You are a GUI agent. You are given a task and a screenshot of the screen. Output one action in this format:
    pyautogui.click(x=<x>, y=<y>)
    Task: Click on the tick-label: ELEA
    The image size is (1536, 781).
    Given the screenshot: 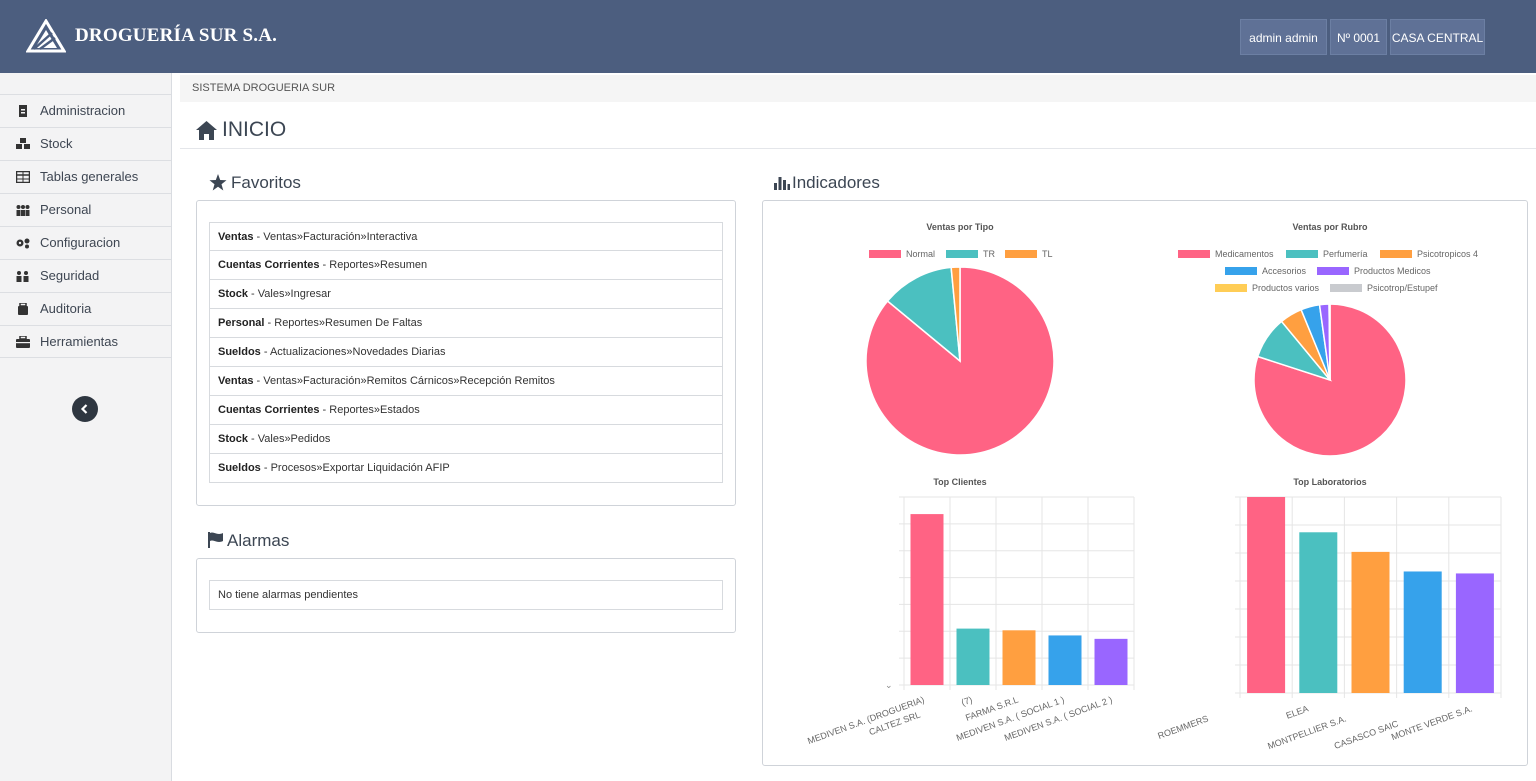 What is the action you would take?
    pyautogui.click(x=1297, y=711)
    